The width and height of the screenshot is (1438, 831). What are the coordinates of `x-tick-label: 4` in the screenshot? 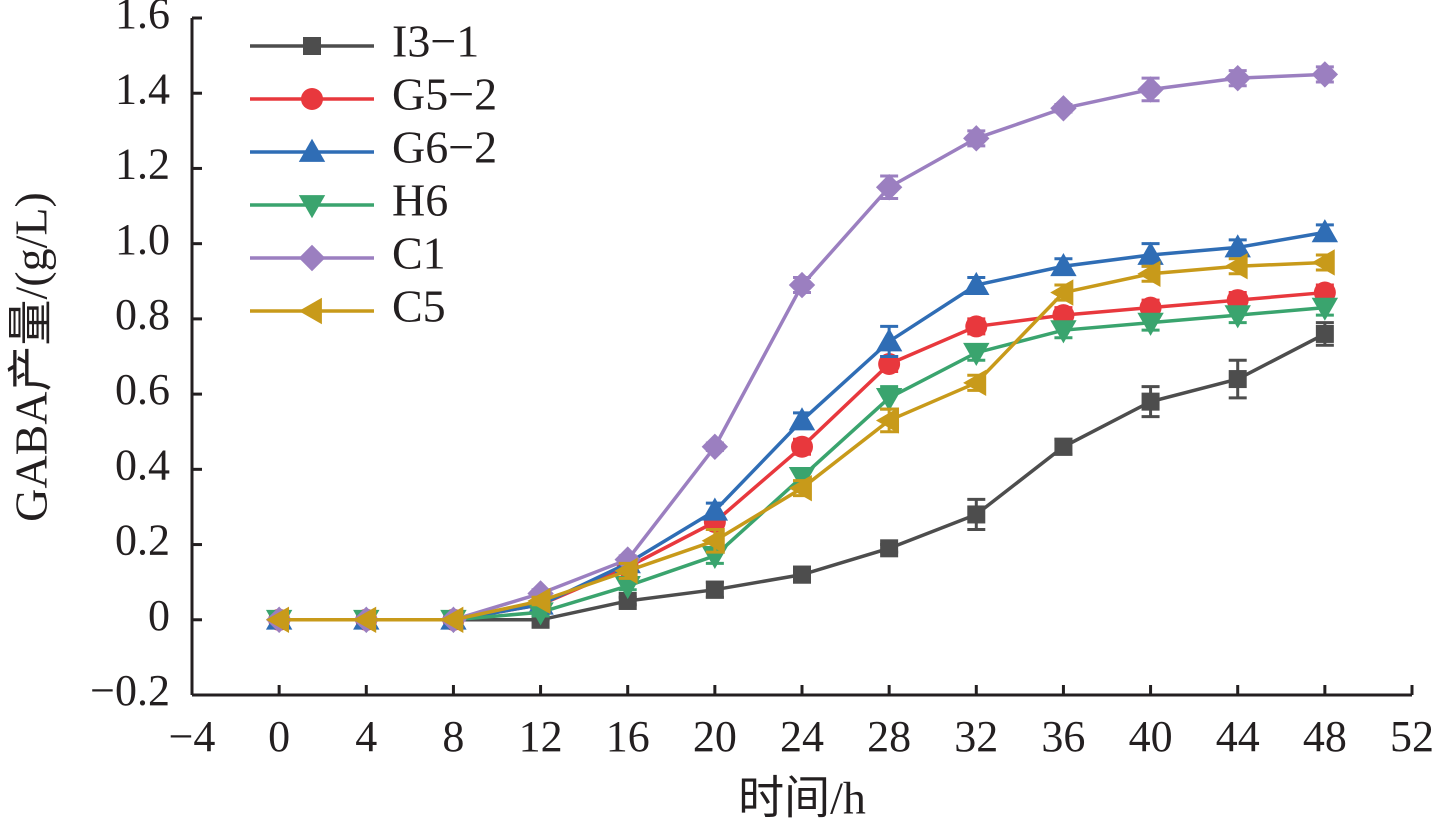 It's located at (366, 736).